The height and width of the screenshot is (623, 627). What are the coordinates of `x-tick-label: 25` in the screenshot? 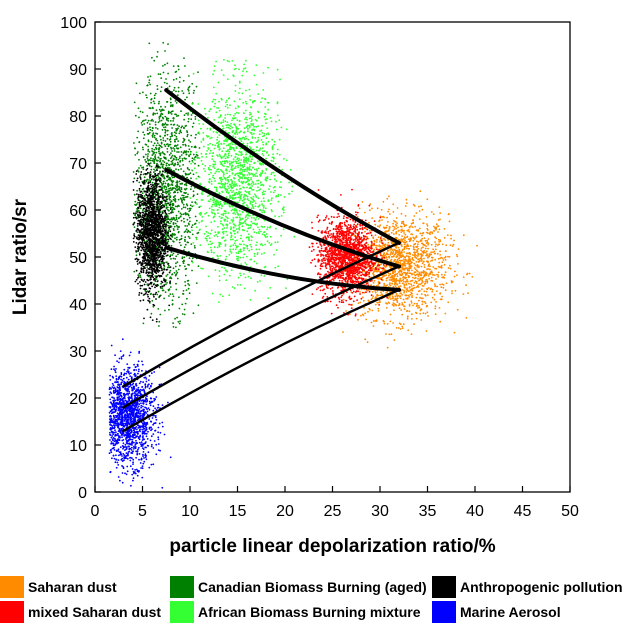 It's located at (333, 511).